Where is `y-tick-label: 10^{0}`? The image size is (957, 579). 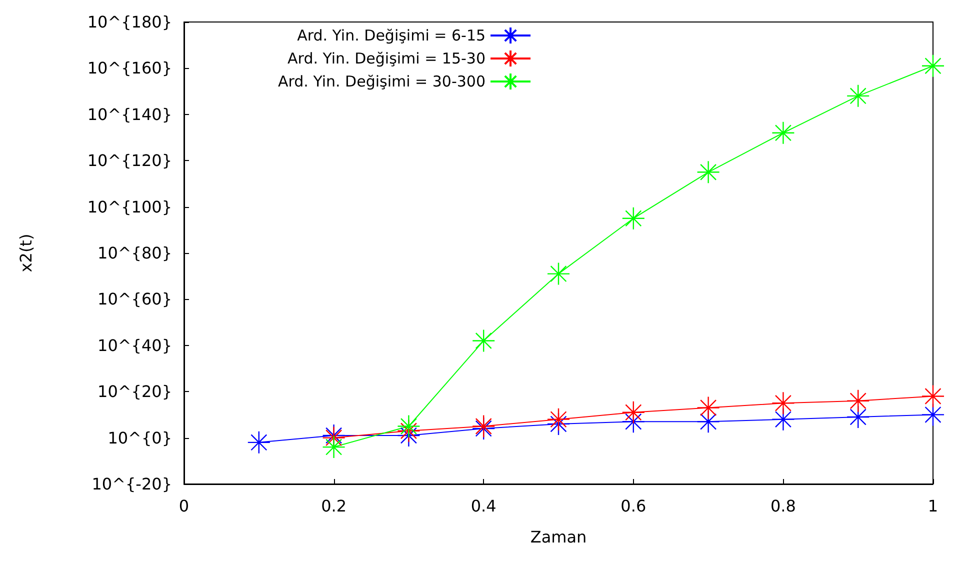
y-tick-label: 10^{0} is located at coordinates (140, 438).